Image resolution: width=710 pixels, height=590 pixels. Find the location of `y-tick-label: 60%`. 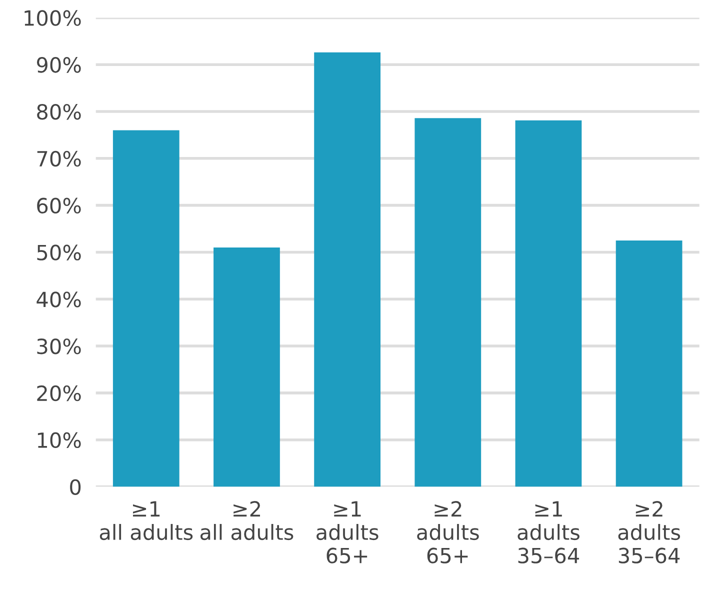

y-tick-label: 60% is located at coordinates (59, 206).